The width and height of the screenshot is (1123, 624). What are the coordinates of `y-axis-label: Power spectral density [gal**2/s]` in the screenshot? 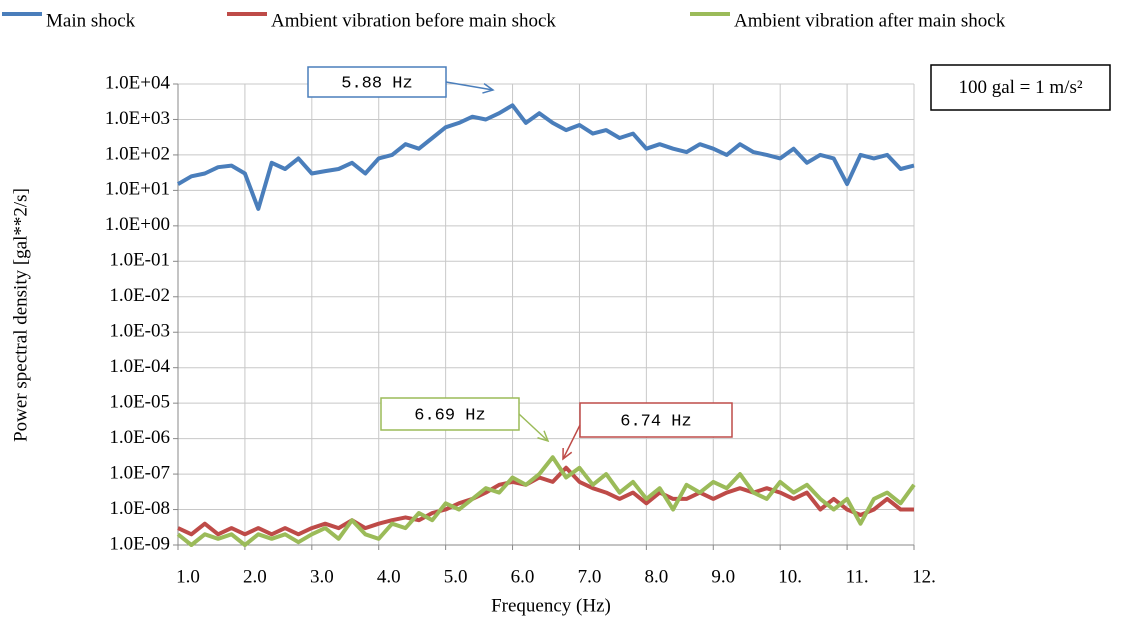 It's located at (20, 315).